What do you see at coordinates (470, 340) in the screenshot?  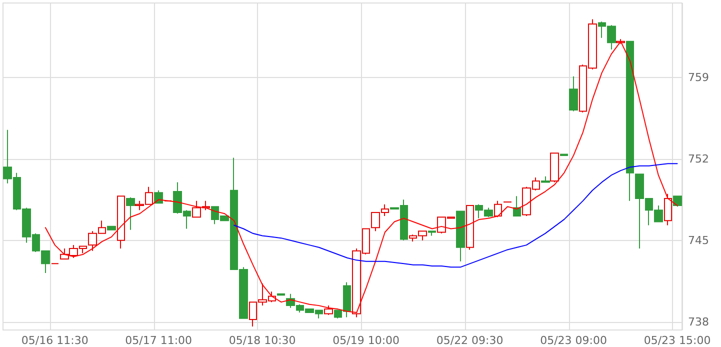 I see `x-tick-label: 05/22 09:30` at bounding box center [470, 340].